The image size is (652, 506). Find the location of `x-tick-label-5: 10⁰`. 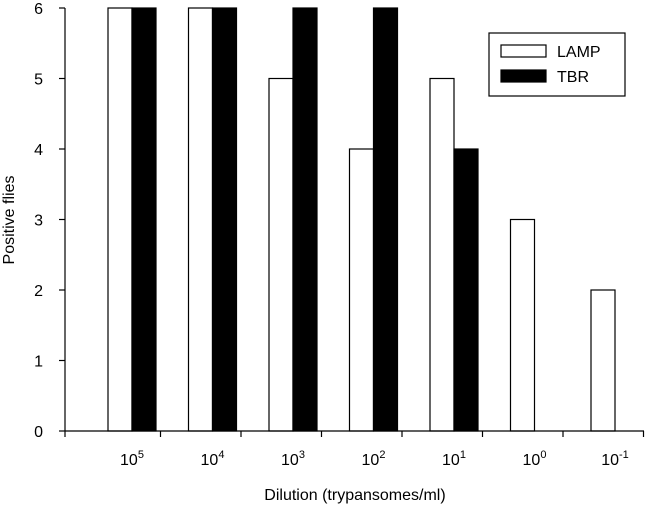

x-tick-label-5: 10⁰ is located at coordinates (535, 459).